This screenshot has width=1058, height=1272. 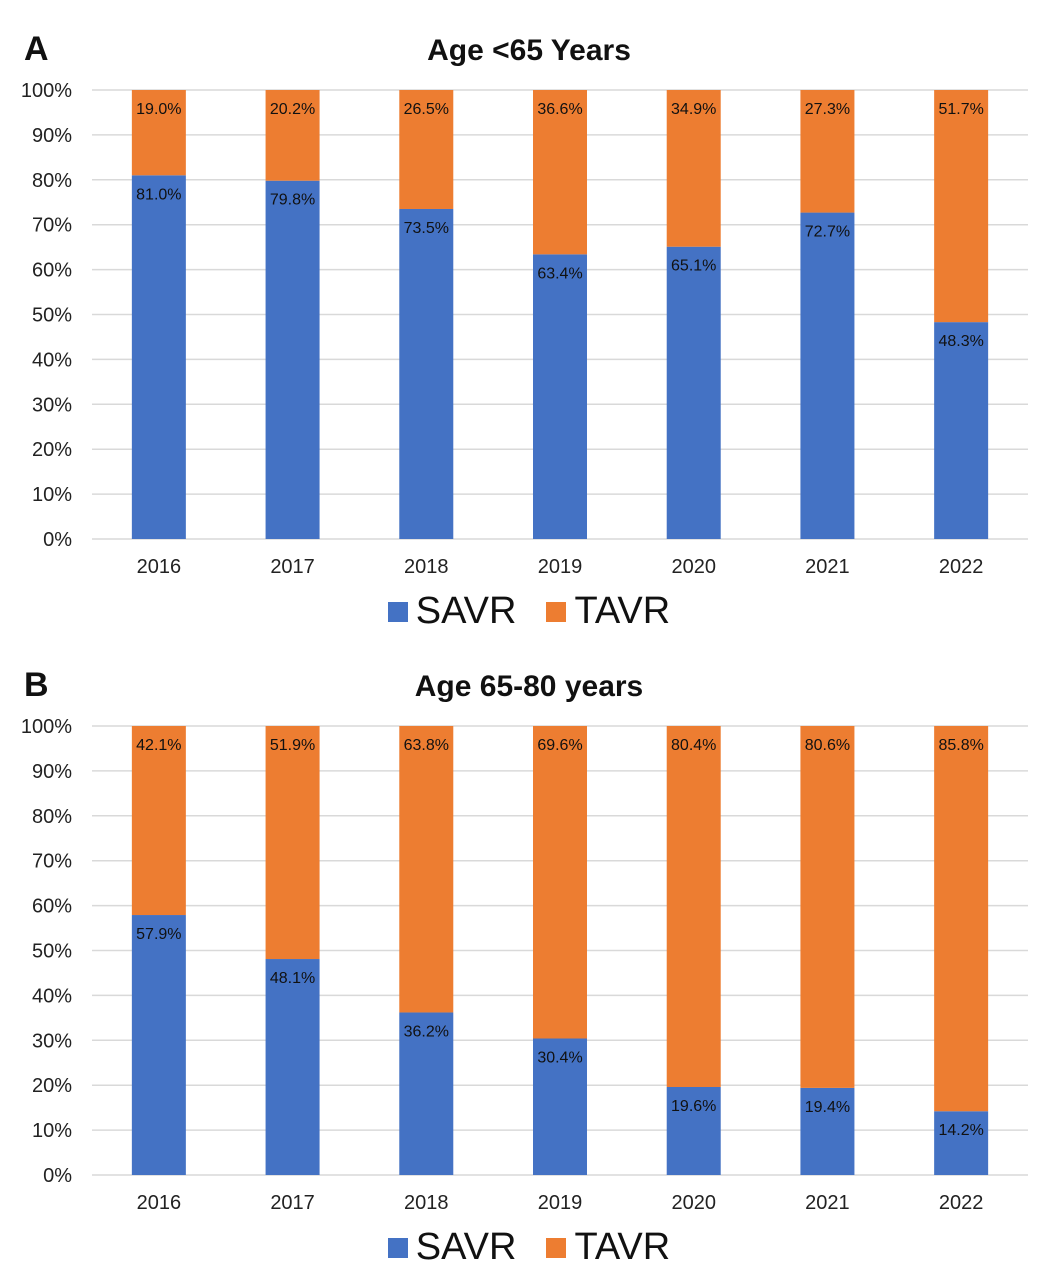 What do you see at coordinates (693, 1203) in the screenshot?
I see `x-tick-label: 2020` at bounding box center [693, 1203].